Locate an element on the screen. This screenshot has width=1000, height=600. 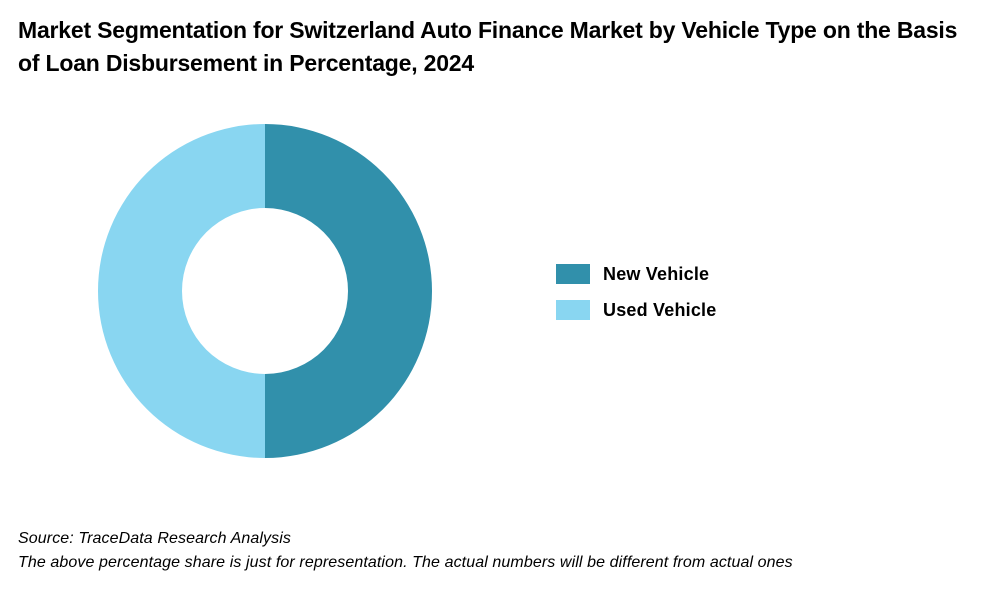
legend-swatch-new-vehicle is located at coordinates (573, 274).